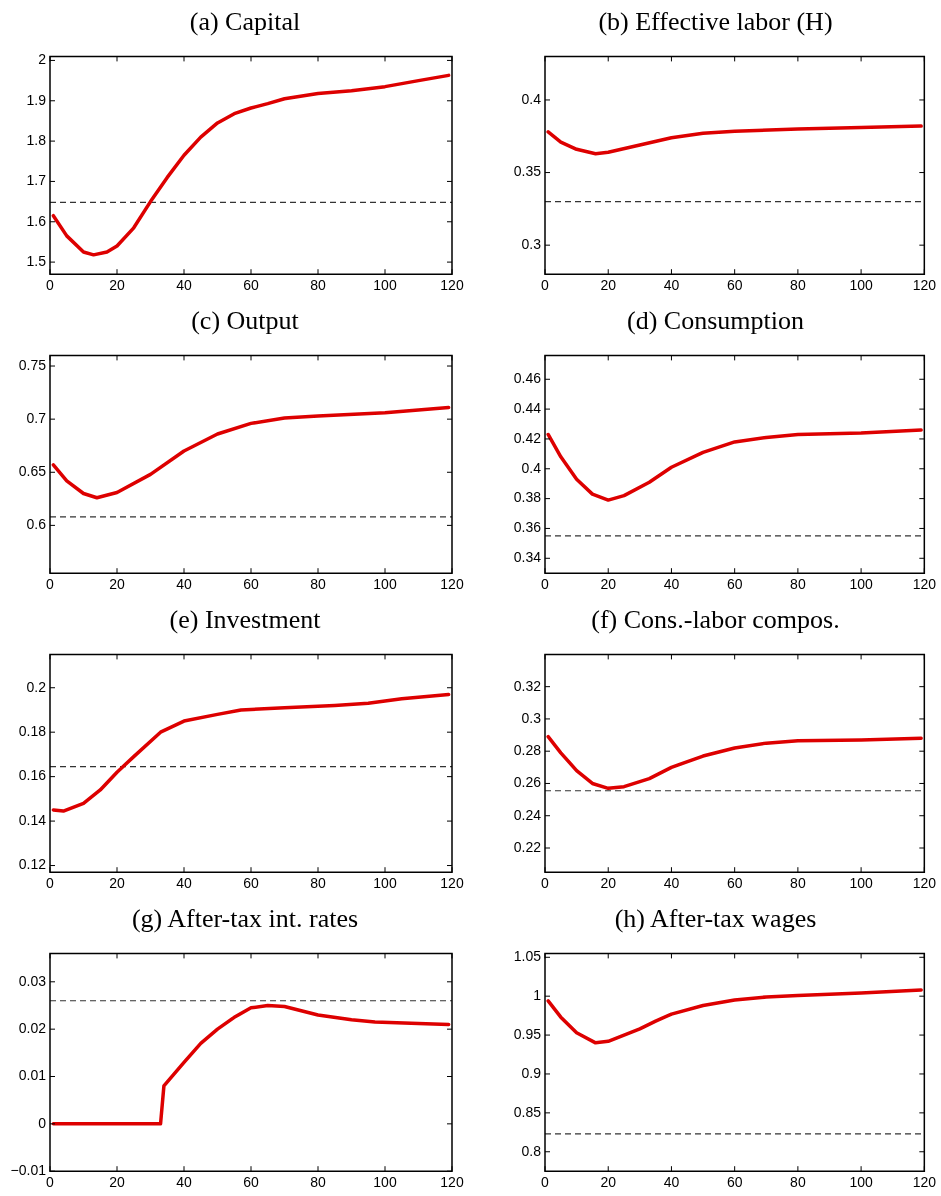  I want to click on y-tick-label: 2, so click(42, 59).